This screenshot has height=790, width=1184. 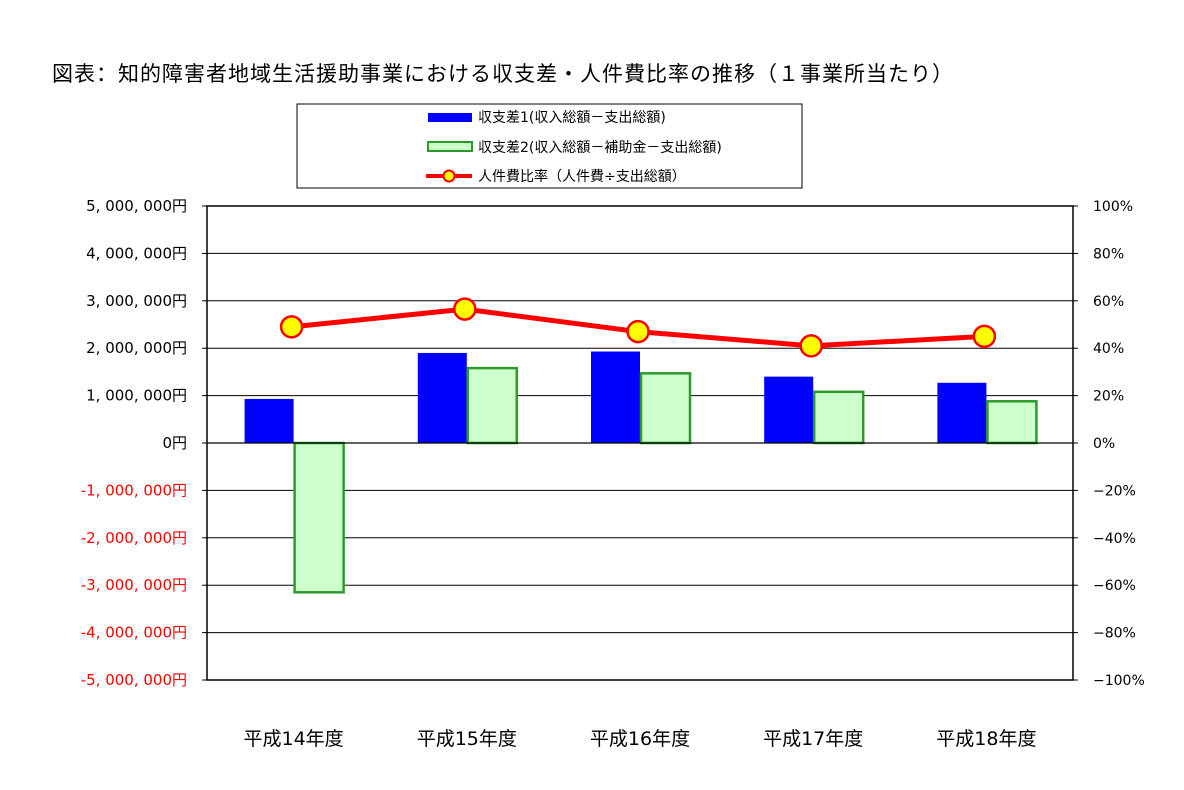 What do you see at coordinates (134, 538) in the screenshot?
I see `left-tick-label: -2, 000, 000円` at bounding box center [134, 538].